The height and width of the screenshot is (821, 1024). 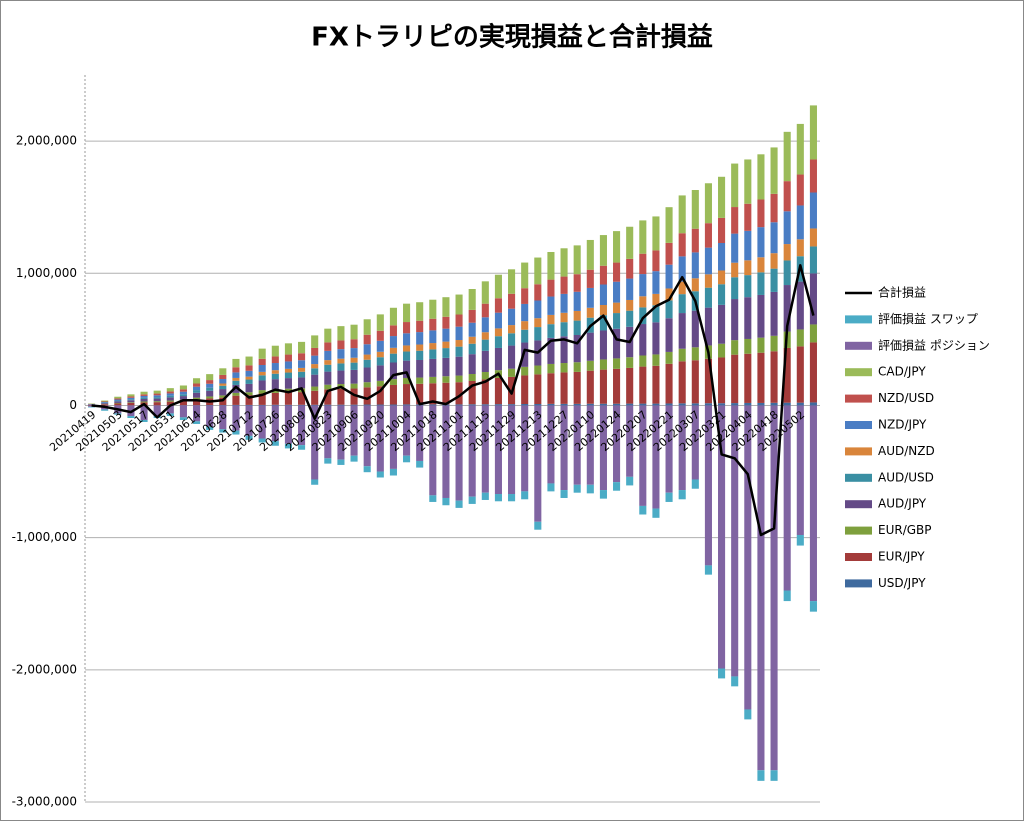 What do you see at coordinates (906, 451) in the screenshot?
I see `legend-label: AUD/NZD` at bounding box center [906, 451].